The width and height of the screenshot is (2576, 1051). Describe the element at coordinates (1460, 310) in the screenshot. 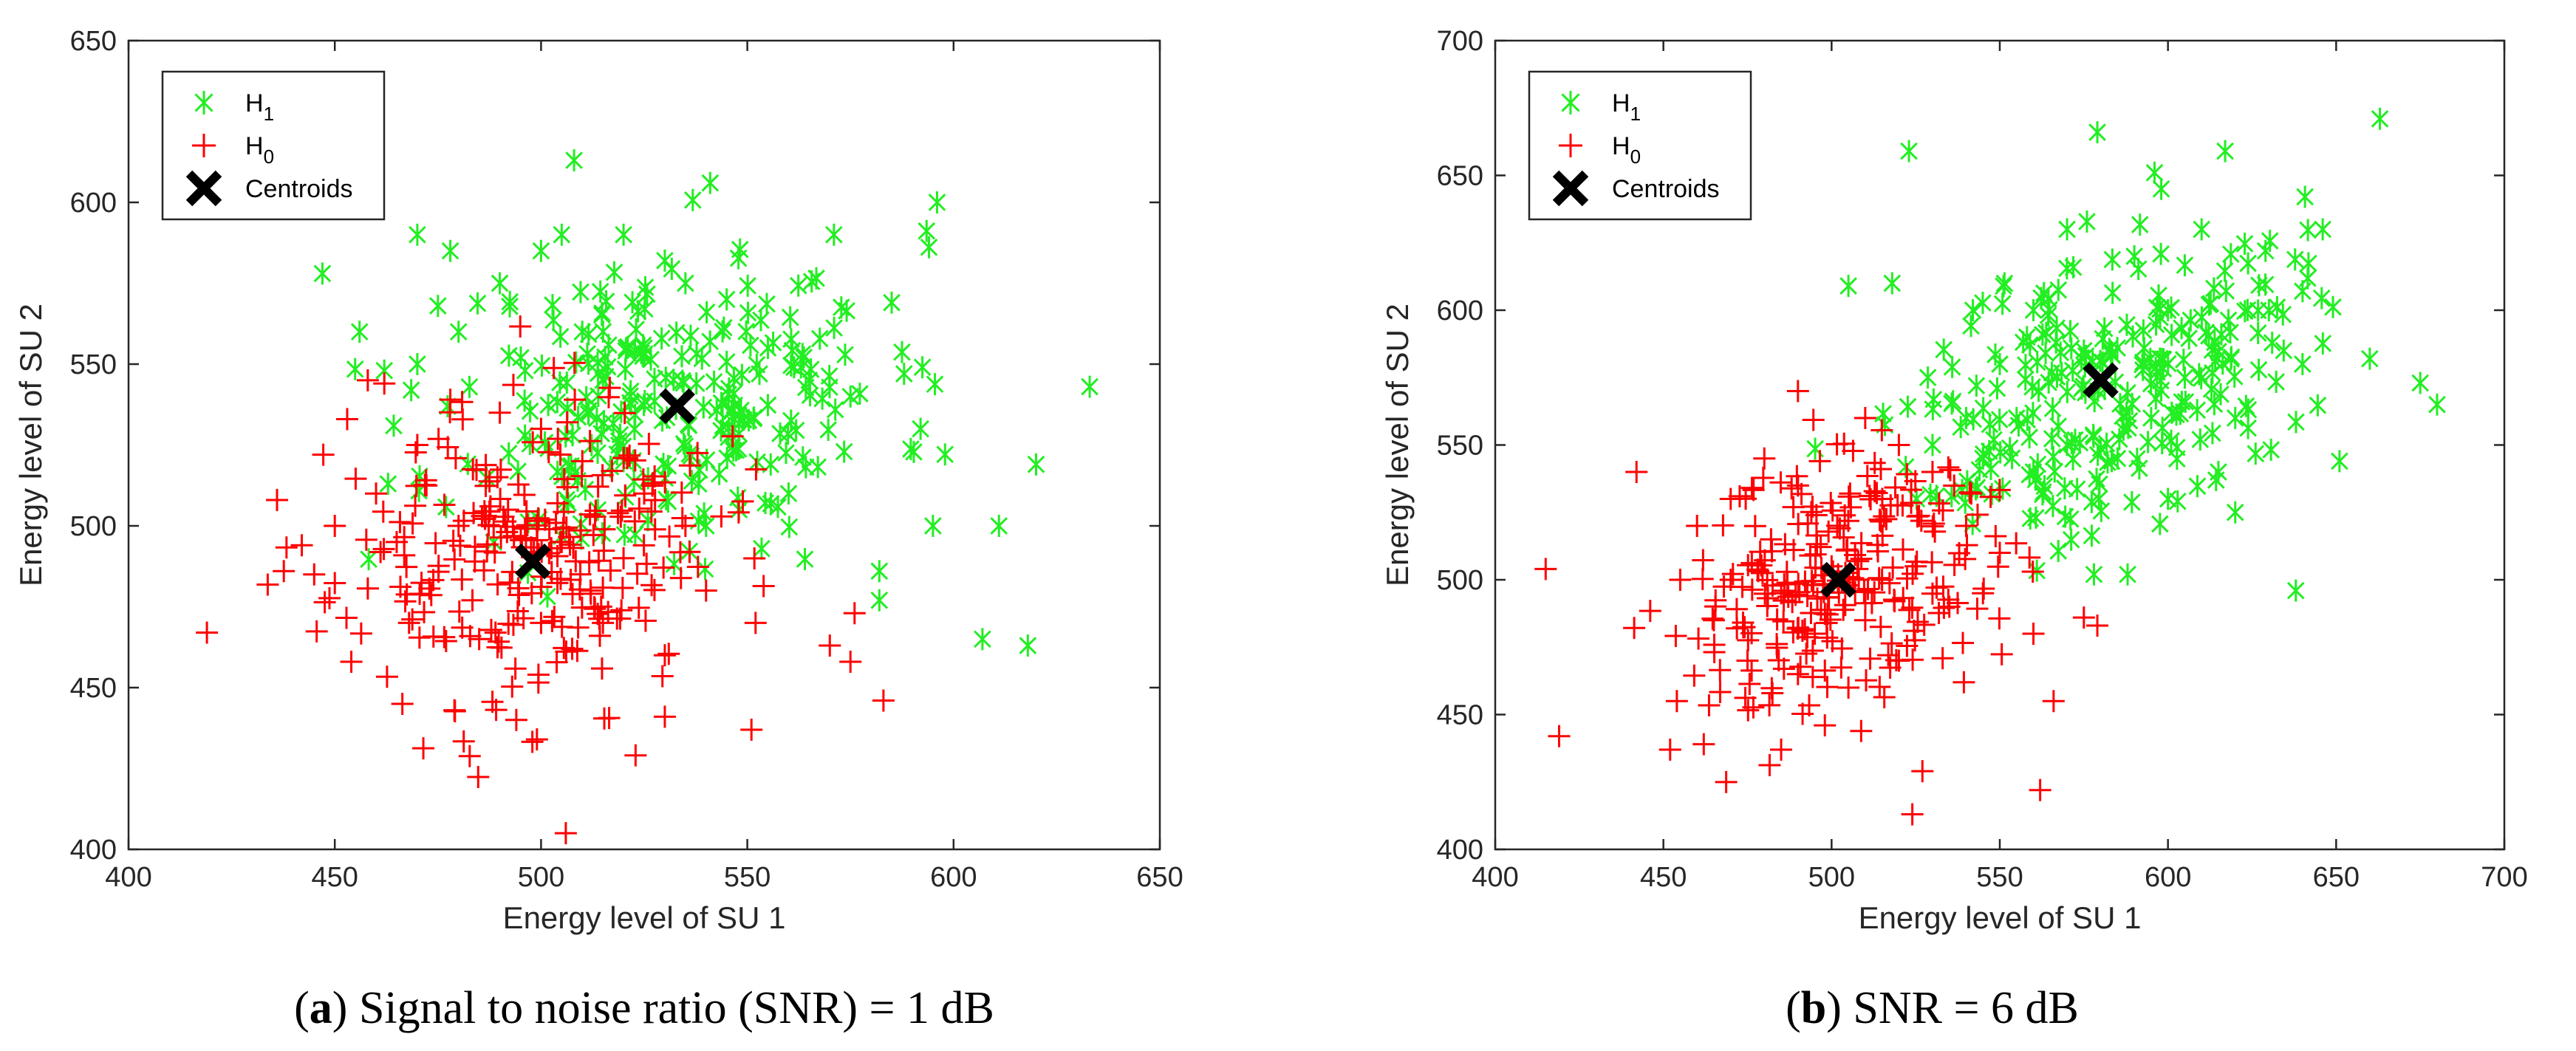

I see `y-tick-label: 600` at that location.